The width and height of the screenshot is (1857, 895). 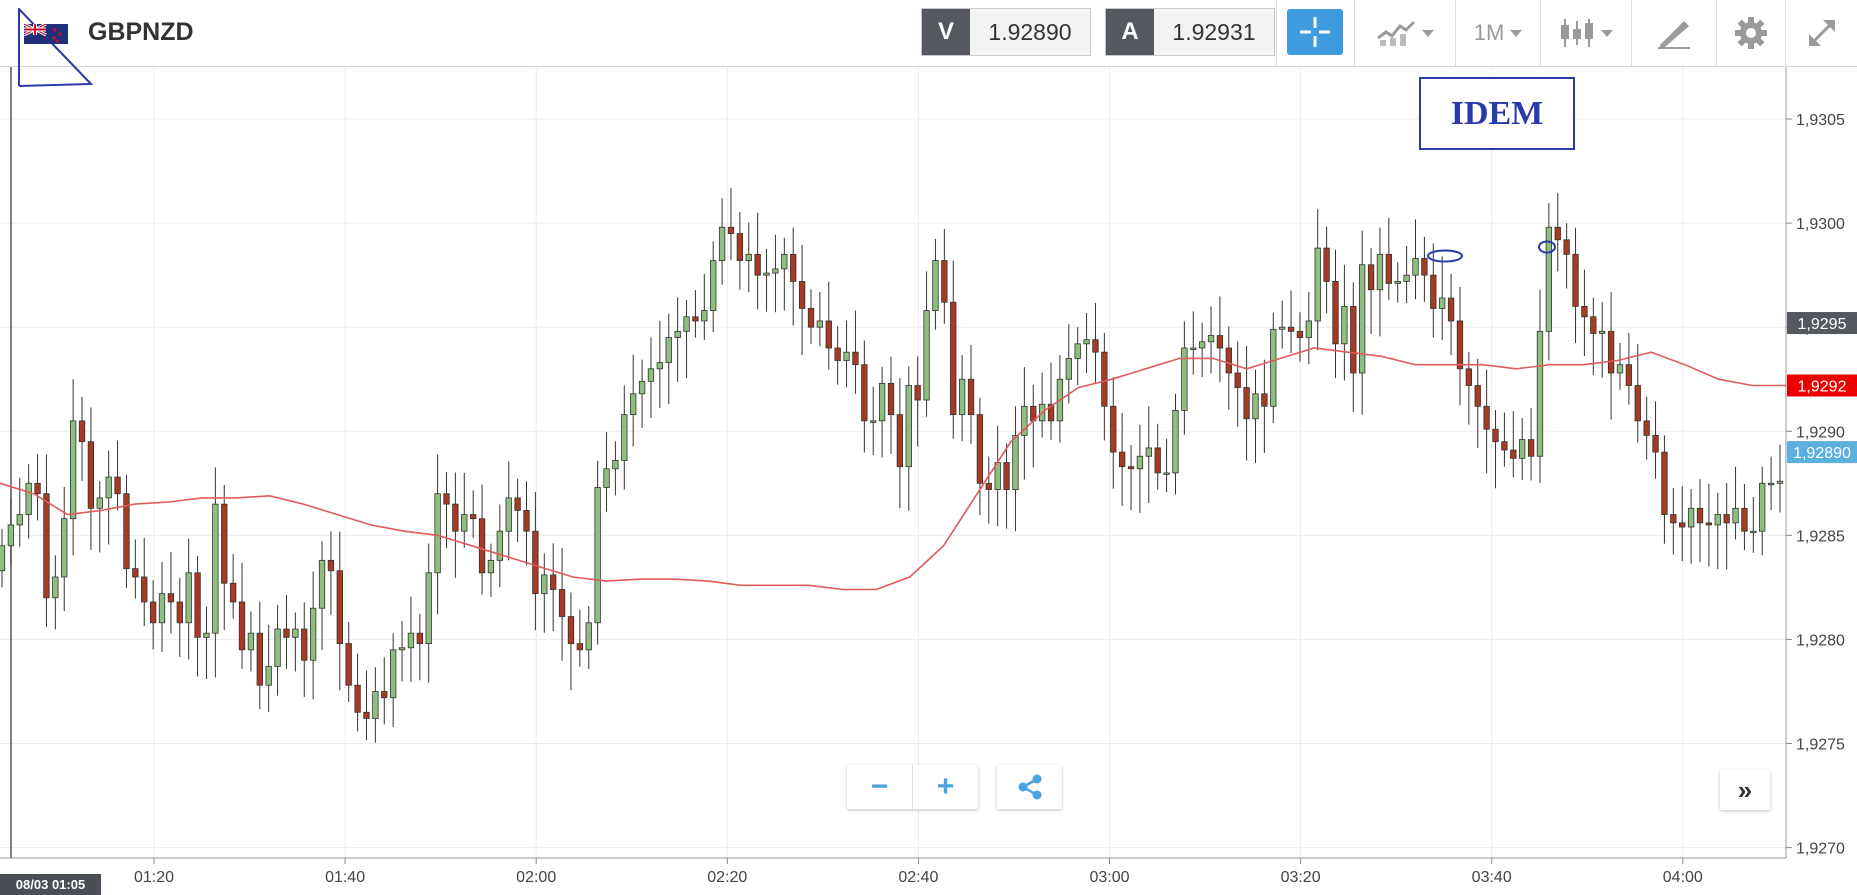 I want to click on chart-type-button, so click(x=1404, y=33).